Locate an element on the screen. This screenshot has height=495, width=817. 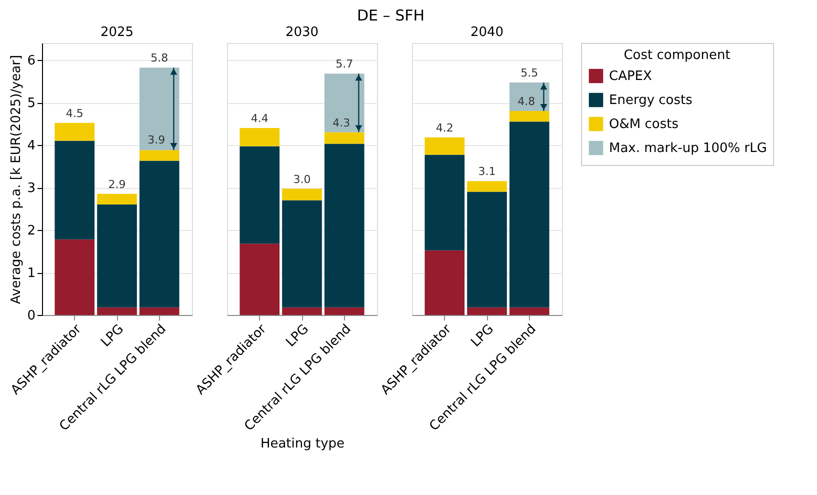
total-label: 3.1 is located at coordinates (487, 171).